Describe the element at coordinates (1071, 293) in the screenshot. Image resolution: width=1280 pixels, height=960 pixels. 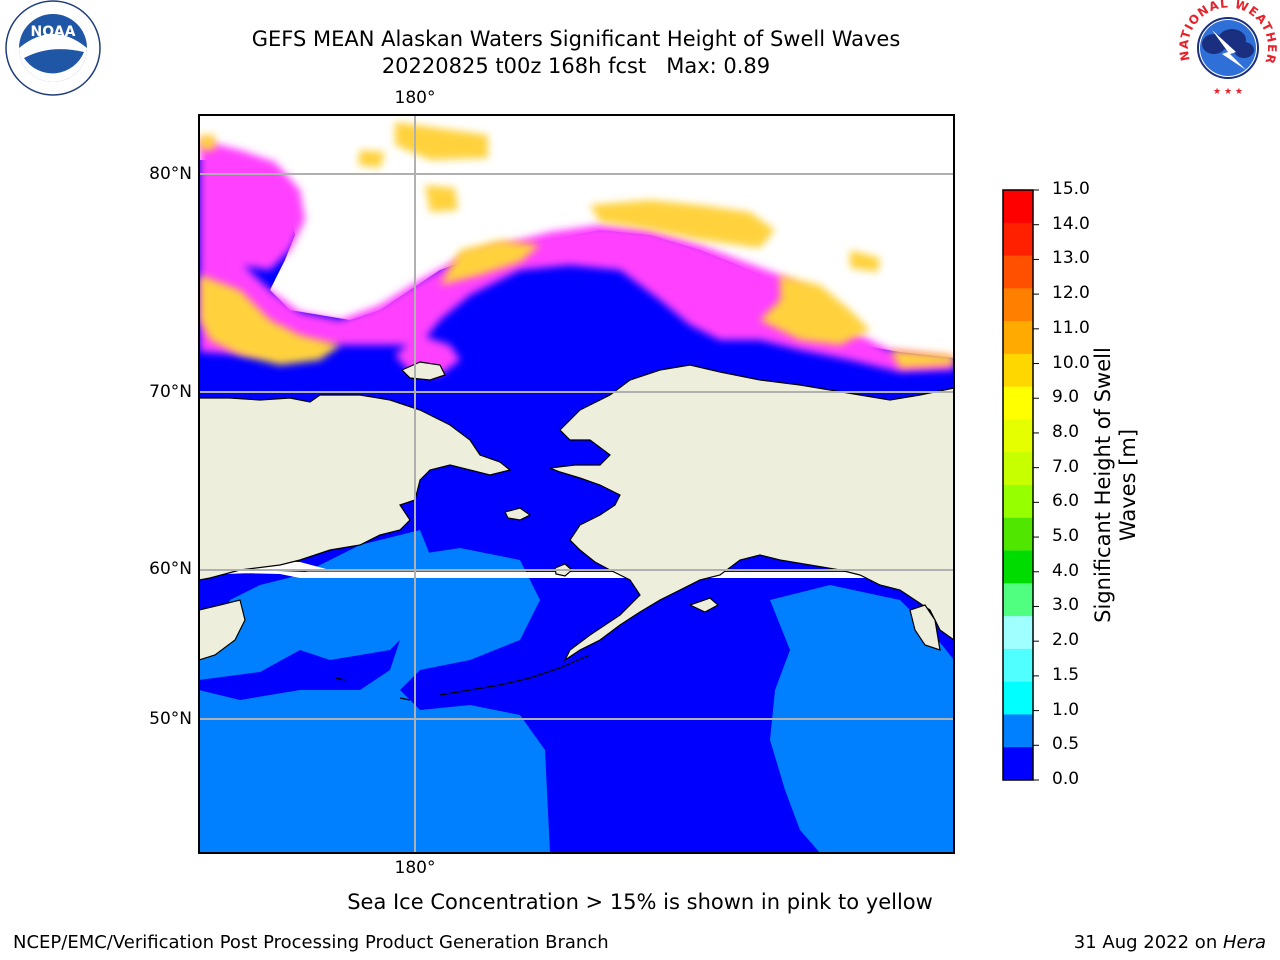
I see `colorbar-tick-label: 12.0` at that location.